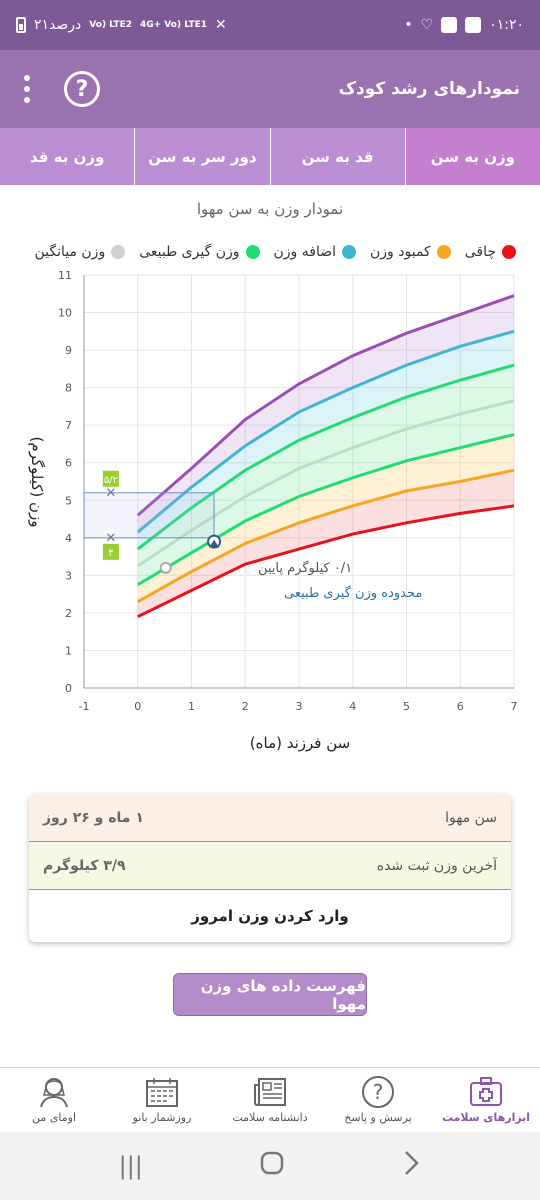 The width and height of the screenshot is (540, 1200). I want to click on nav-item-health-tools: ابزارهای سلامت, so click(486, 1099).